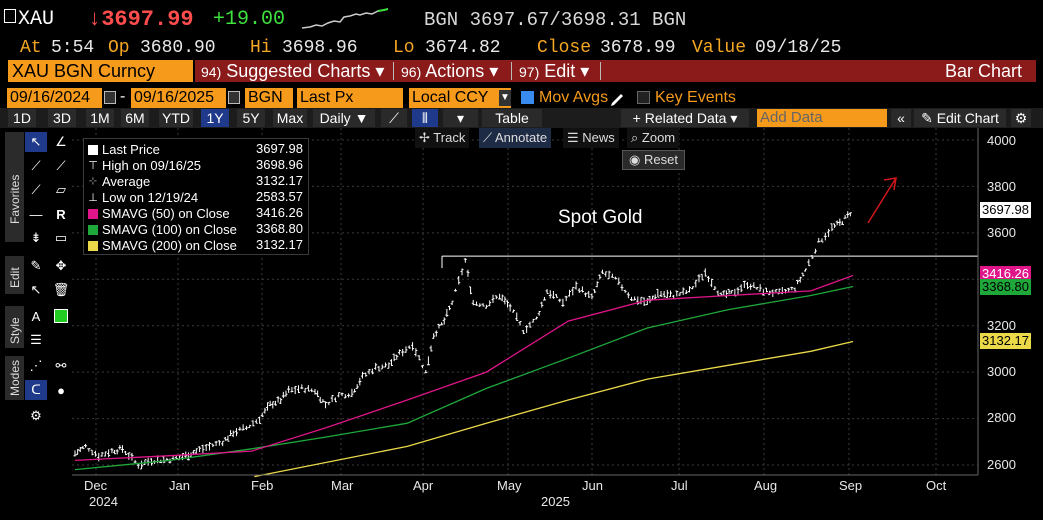  What do you see at coordinates (96, 485) in the screenshot?
I see `x-tick-label: Dec` at bounding box center [96, 485].